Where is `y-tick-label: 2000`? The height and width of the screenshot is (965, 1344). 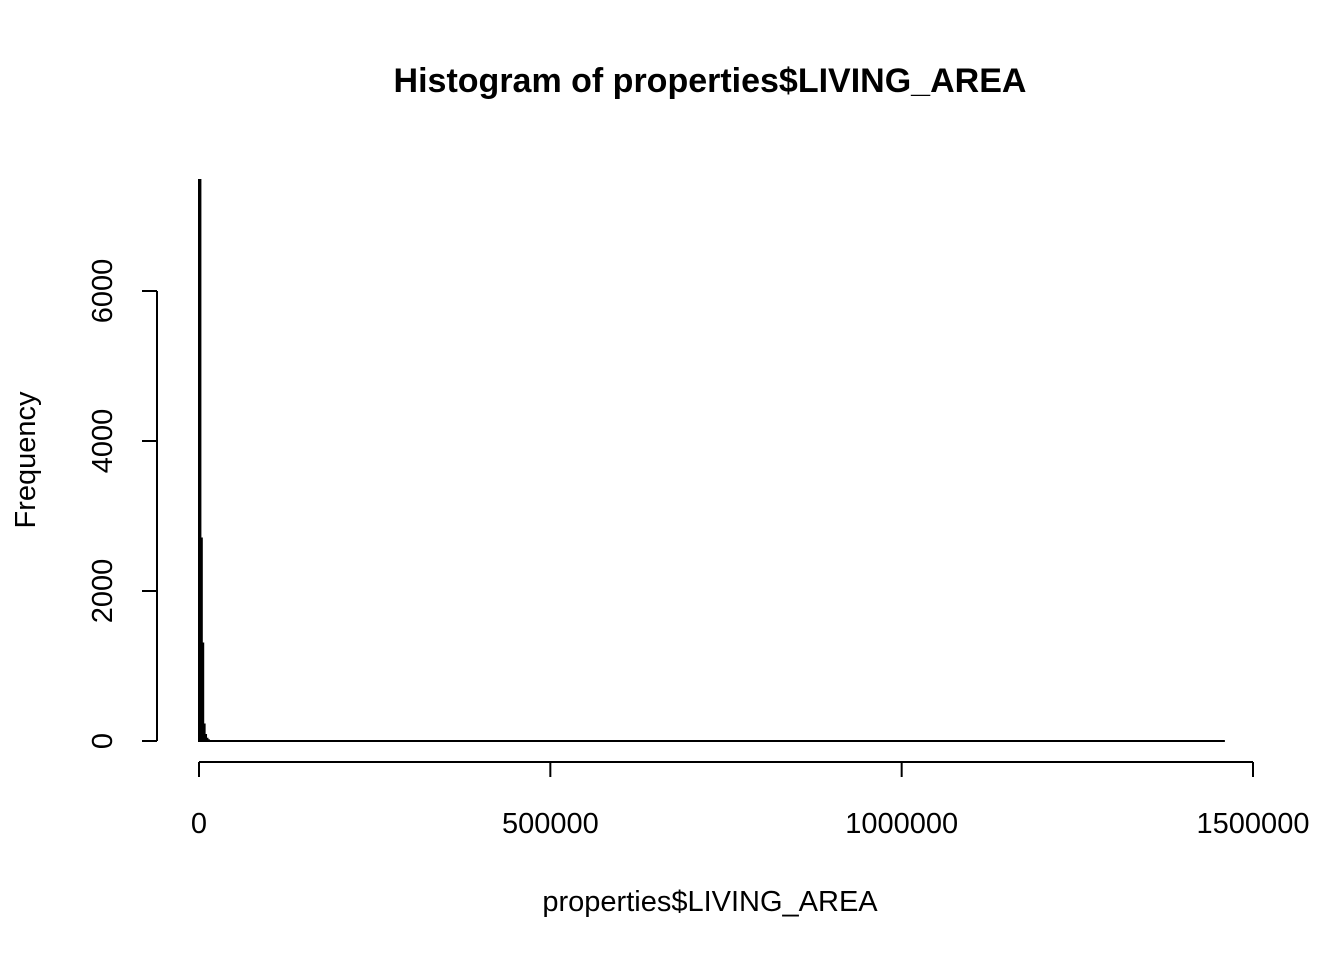
y-tick-label: 2000 is located at coordinates (103, 591).